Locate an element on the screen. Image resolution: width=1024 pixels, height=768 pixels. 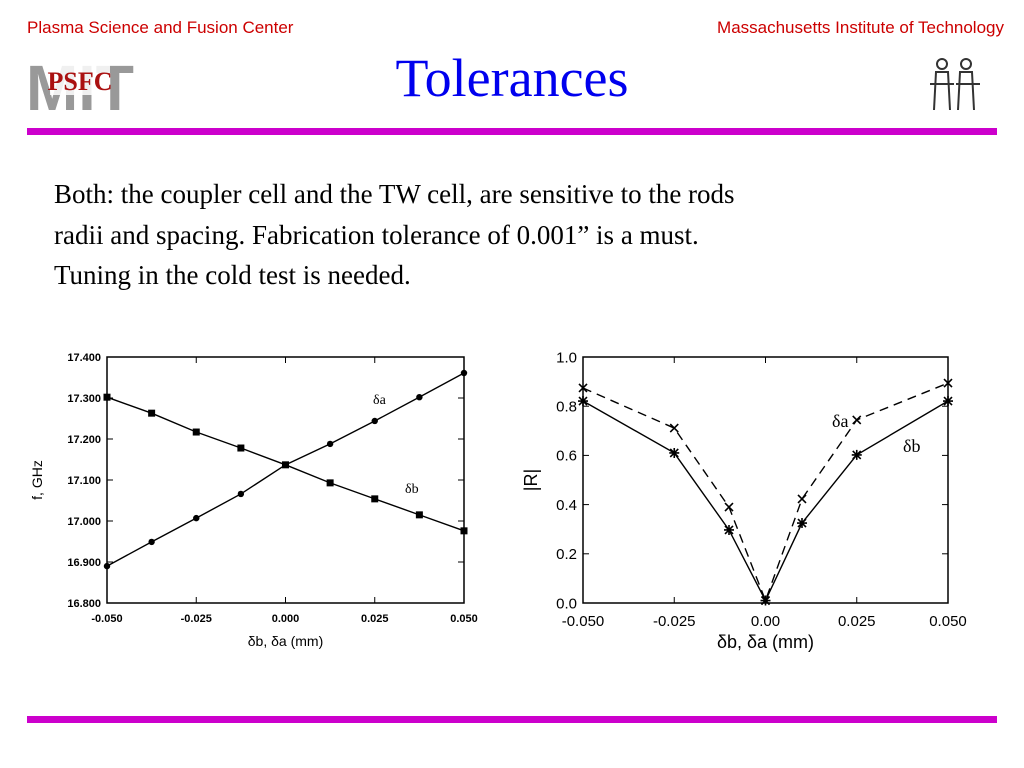
x-tick-label: 0.000 is located at coordinates (286, 619).